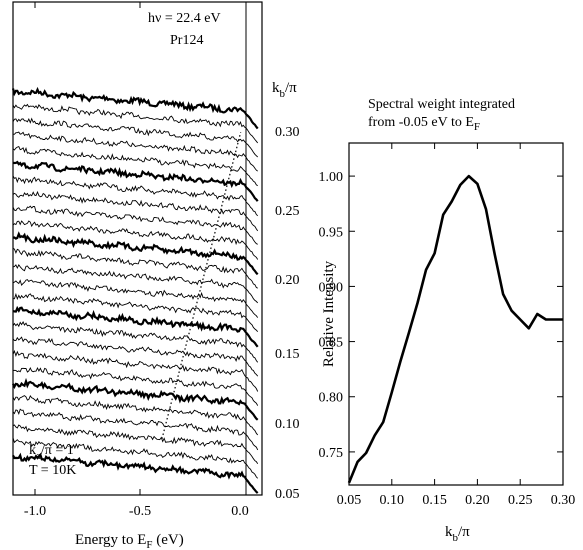 The width and height of the screenshot is (583, 550). I want to click on right-x-tick-label: 0.15, so click(434, 500).